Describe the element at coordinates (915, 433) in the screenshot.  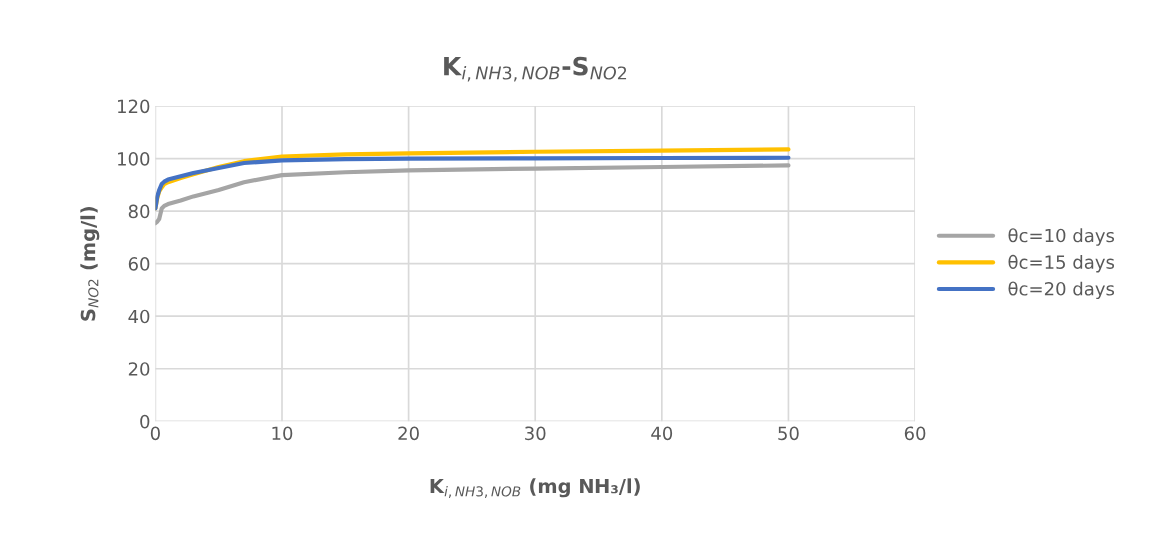
I see `x-tick-label: 60` at that location.